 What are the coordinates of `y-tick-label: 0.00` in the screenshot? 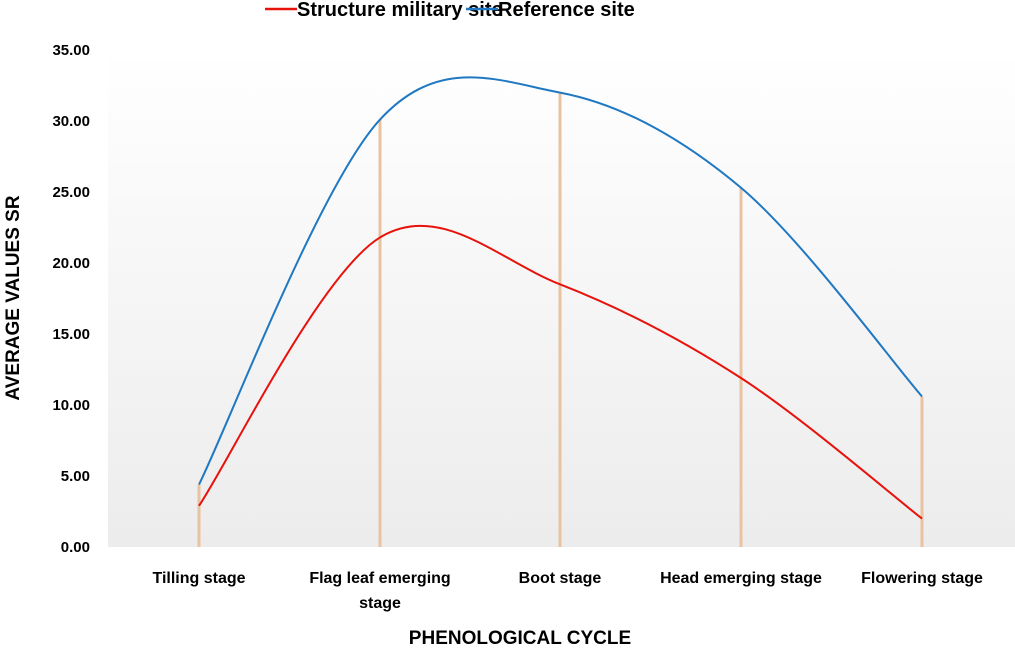 It's located at (75, 547).